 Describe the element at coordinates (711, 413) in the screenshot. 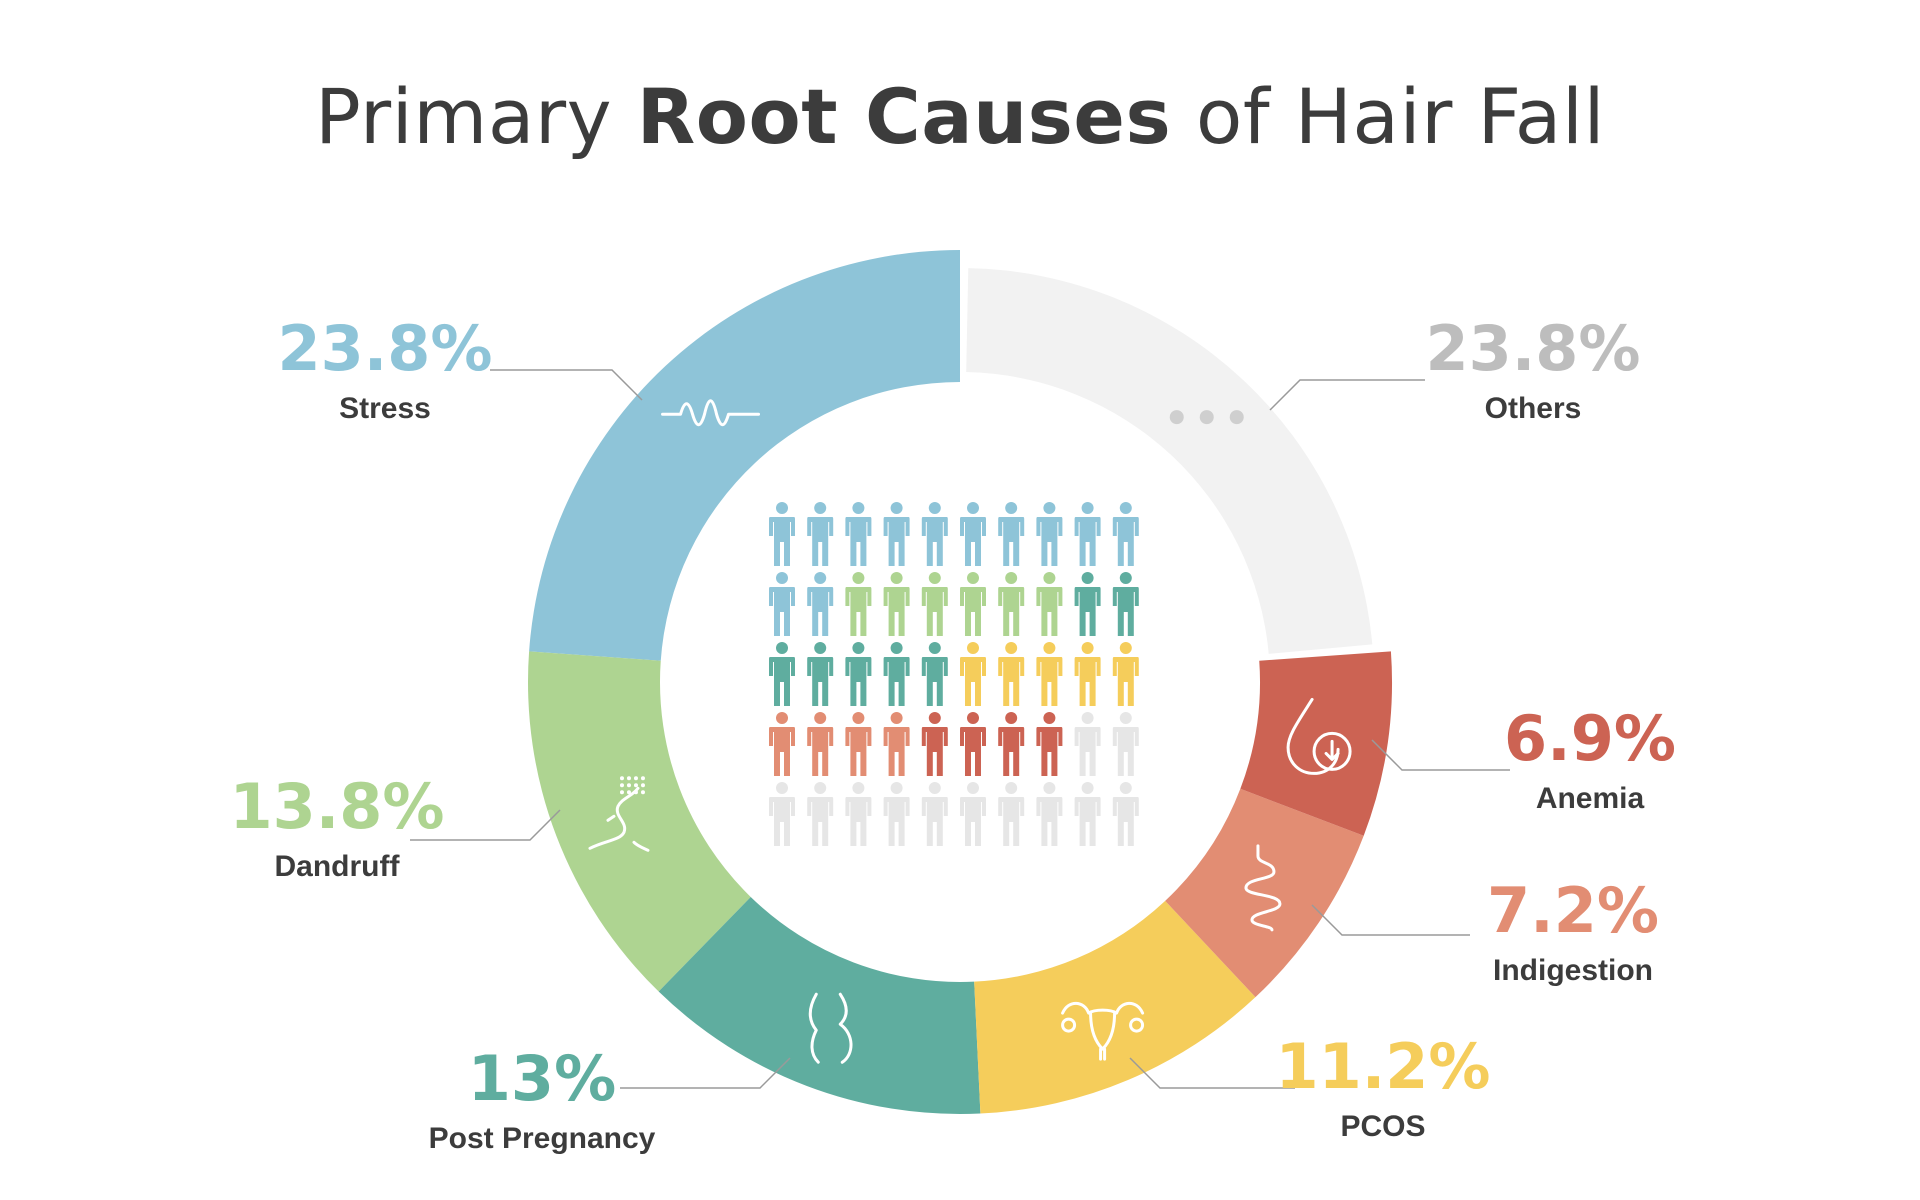

I see `pulse-wave-icon` at that location.